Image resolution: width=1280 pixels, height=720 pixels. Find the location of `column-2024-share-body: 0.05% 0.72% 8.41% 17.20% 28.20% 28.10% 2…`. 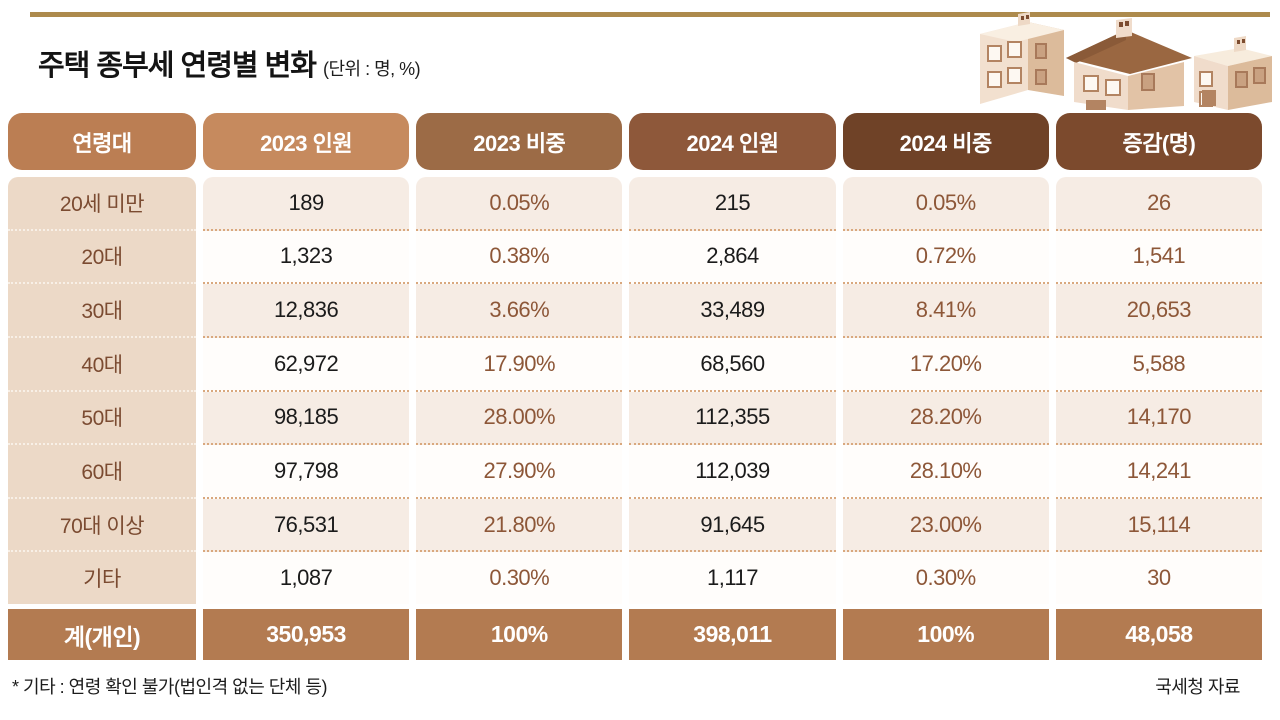

column-2024-share-body: 0.05% 0.72% 8.41% 17.20% 28.20% 28.10% 2… is located at coordinates (945, 390).